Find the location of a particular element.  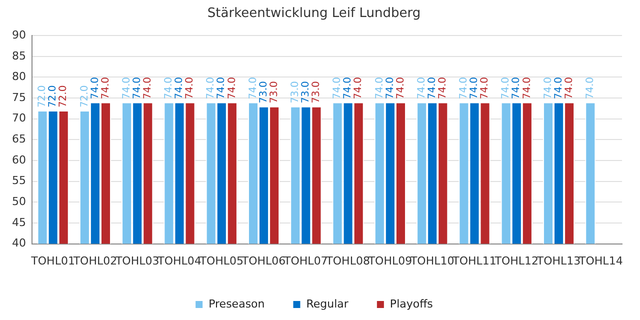

y-tick-label: 75 is located at coordinates (19, 97).